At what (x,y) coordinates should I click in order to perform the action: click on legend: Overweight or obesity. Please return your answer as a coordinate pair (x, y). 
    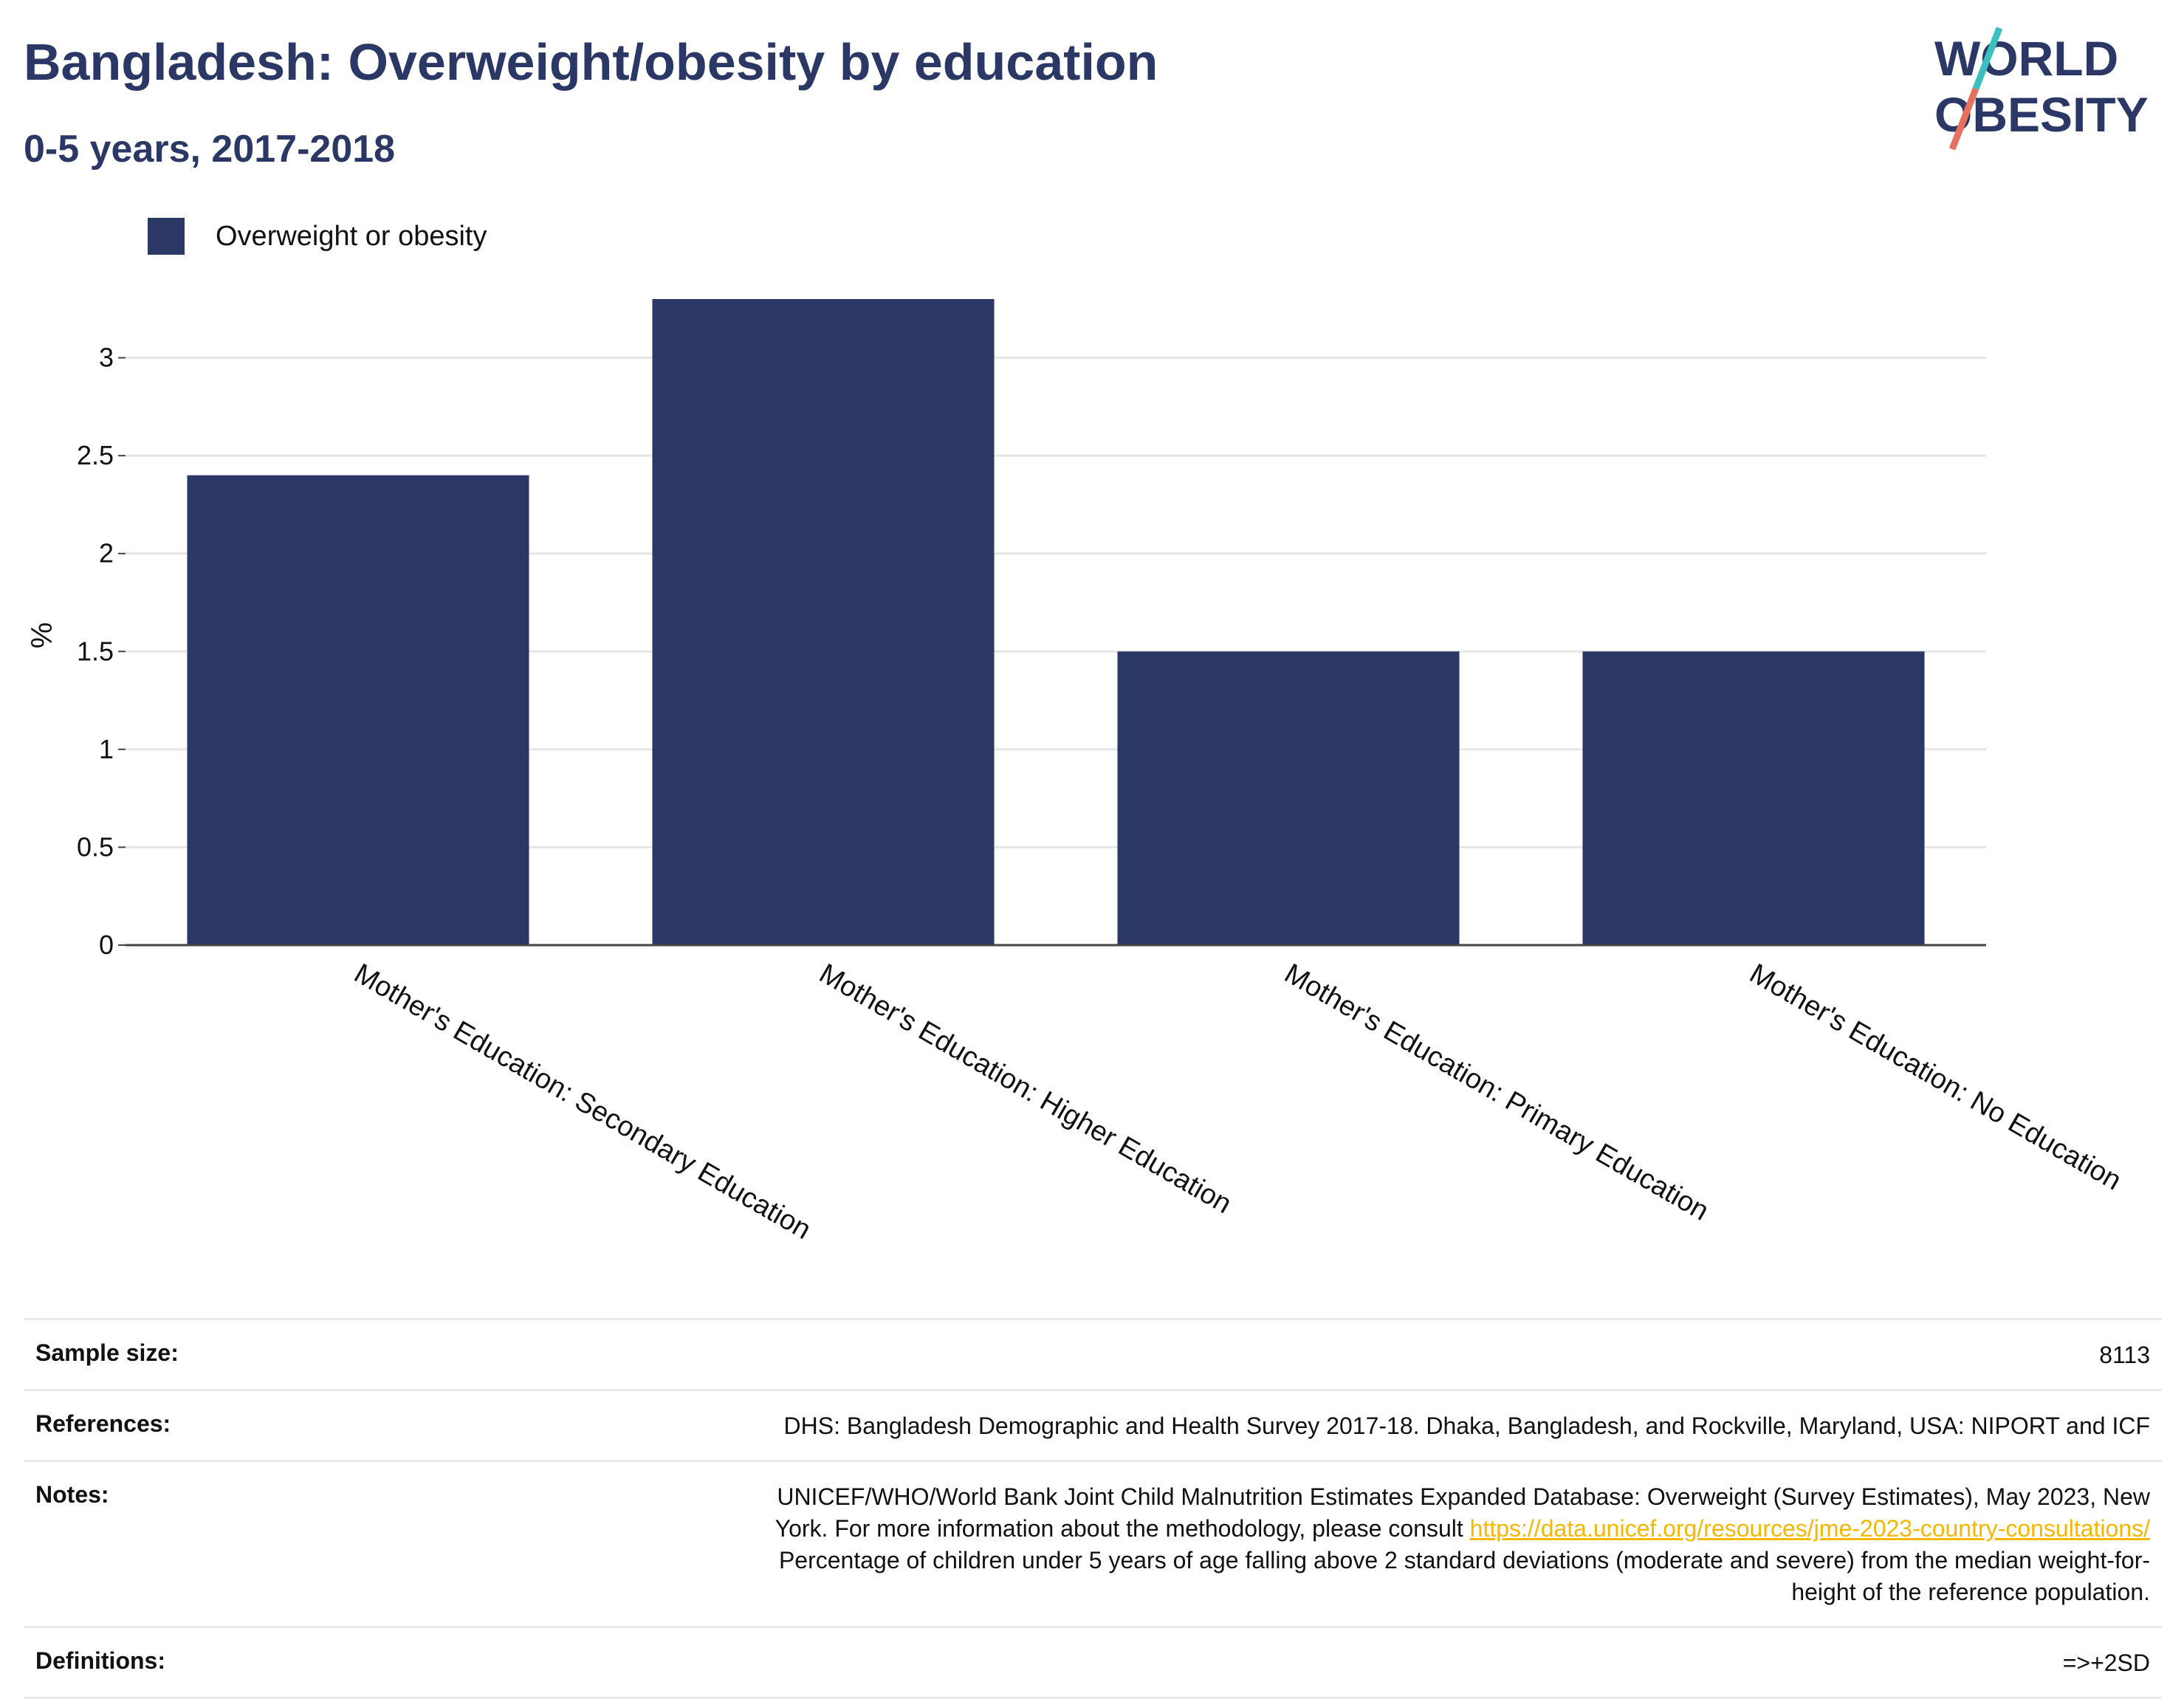
    Looking at the image, I should click on (318, 236).